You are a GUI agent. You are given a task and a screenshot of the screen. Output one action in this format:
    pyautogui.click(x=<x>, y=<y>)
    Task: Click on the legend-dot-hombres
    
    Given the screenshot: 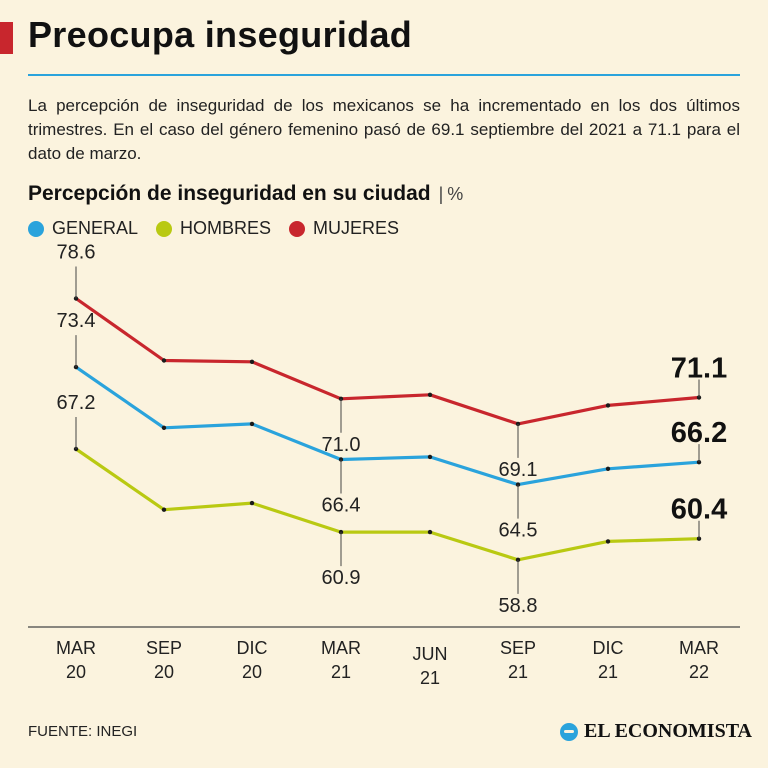 What is the action you would take?
    pyautogui.click(x=164, y=228)
    